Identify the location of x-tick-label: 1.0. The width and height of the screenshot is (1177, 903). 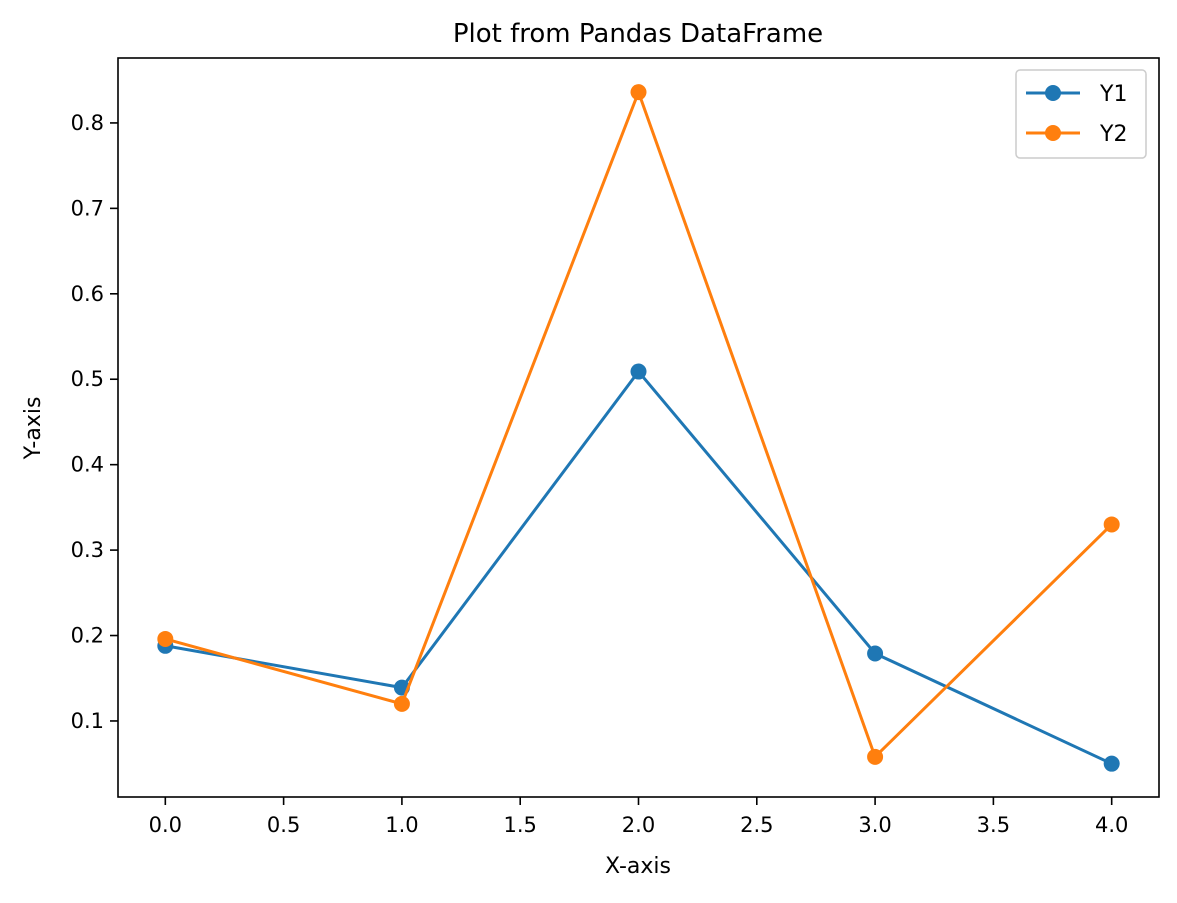
(401, 825).